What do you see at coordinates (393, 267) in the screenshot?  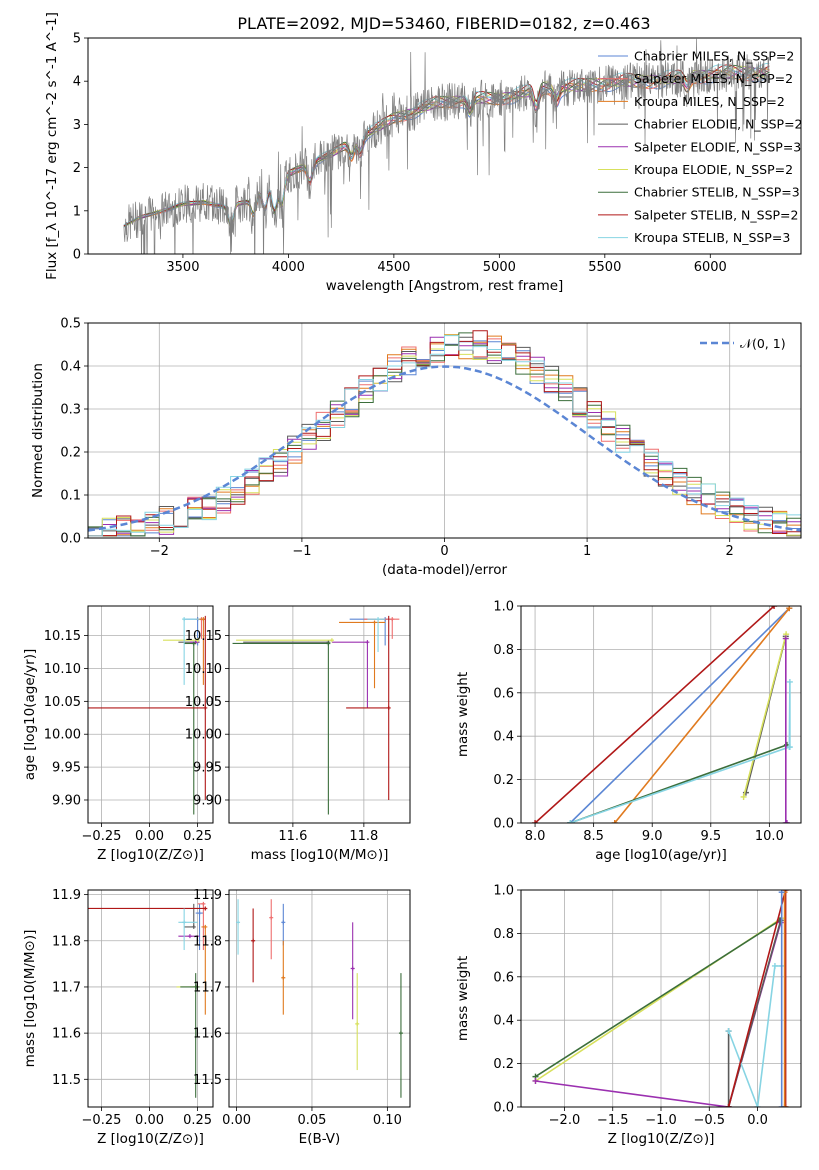 I see `x-tick-label: 4500` at bounding box center [393, 267].